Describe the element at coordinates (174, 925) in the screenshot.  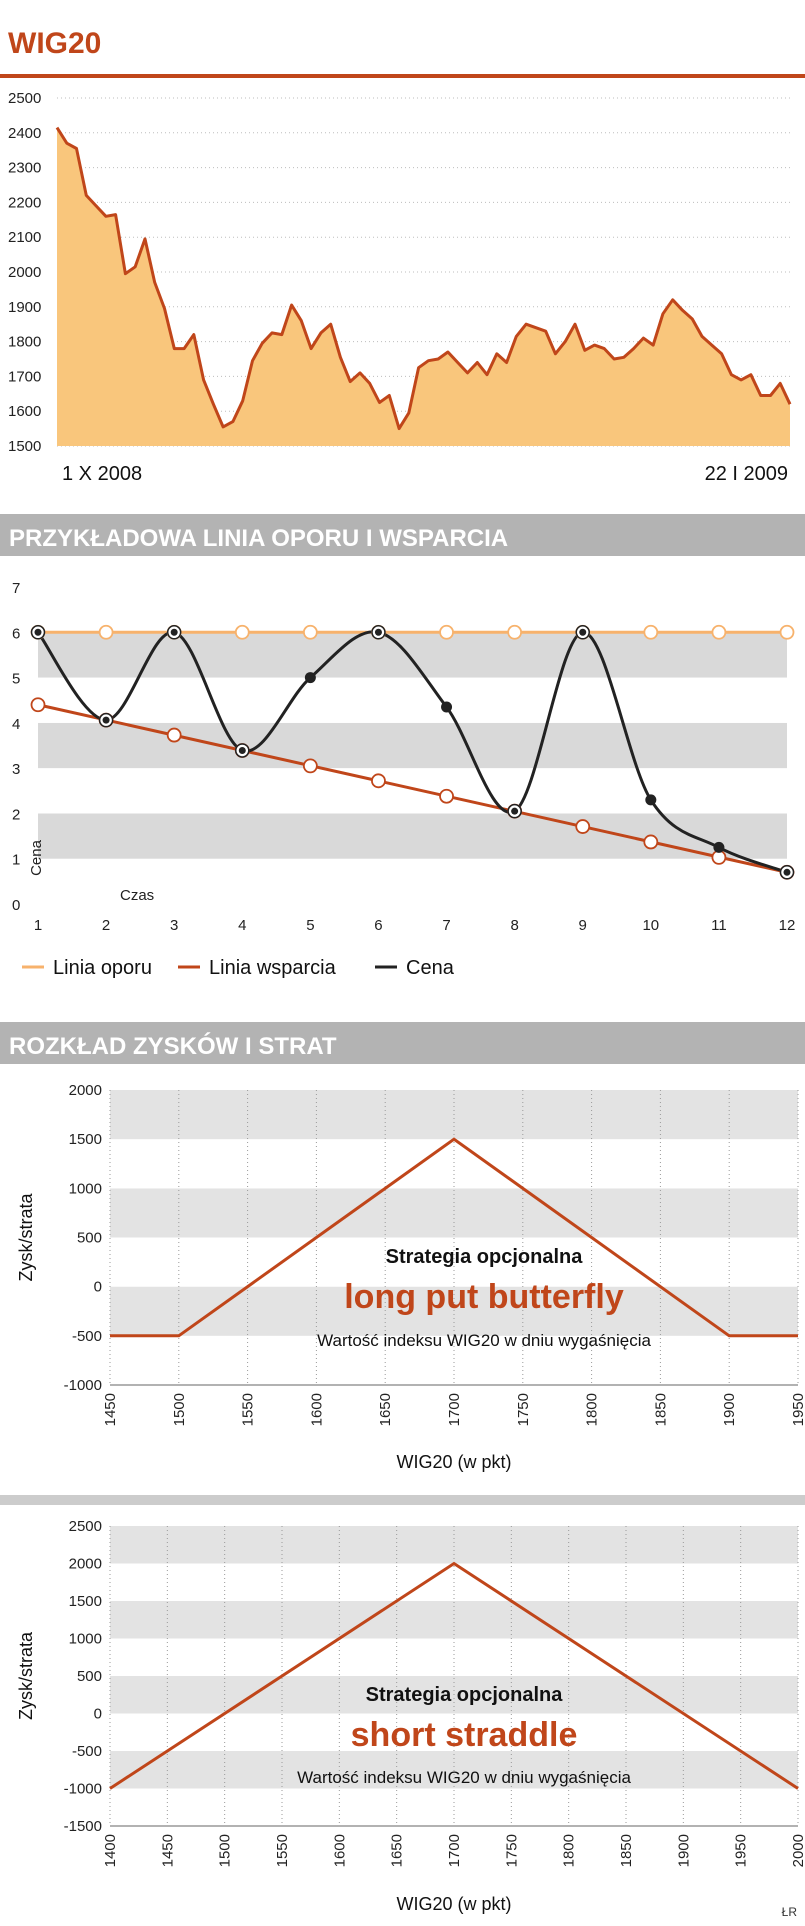
I see `x-tick-label: 3` at that location.